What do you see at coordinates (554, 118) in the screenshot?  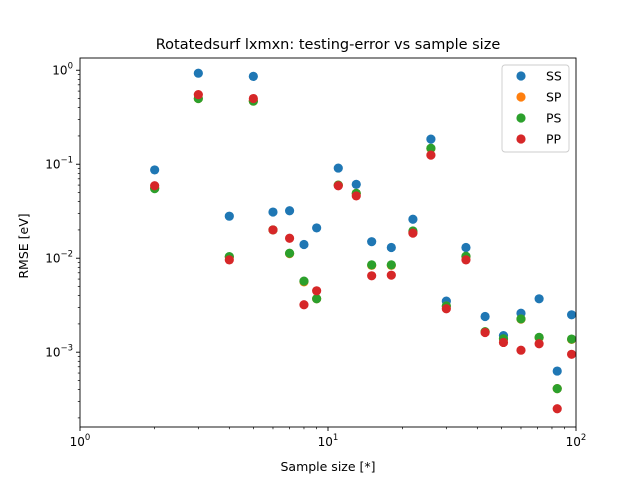 I see `legend-label-ps: PS` at bounding box center [554, 118].